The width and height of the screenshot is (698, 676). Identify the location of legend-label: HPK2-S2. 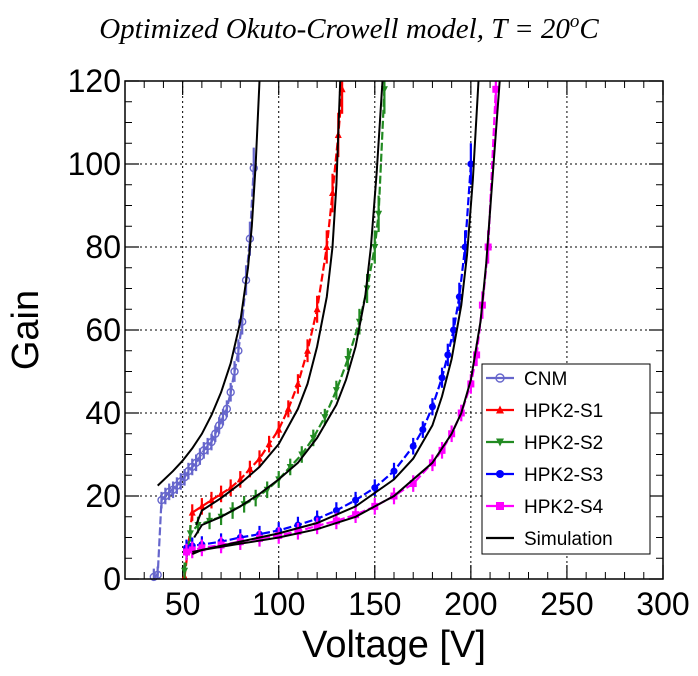
(563, 443).